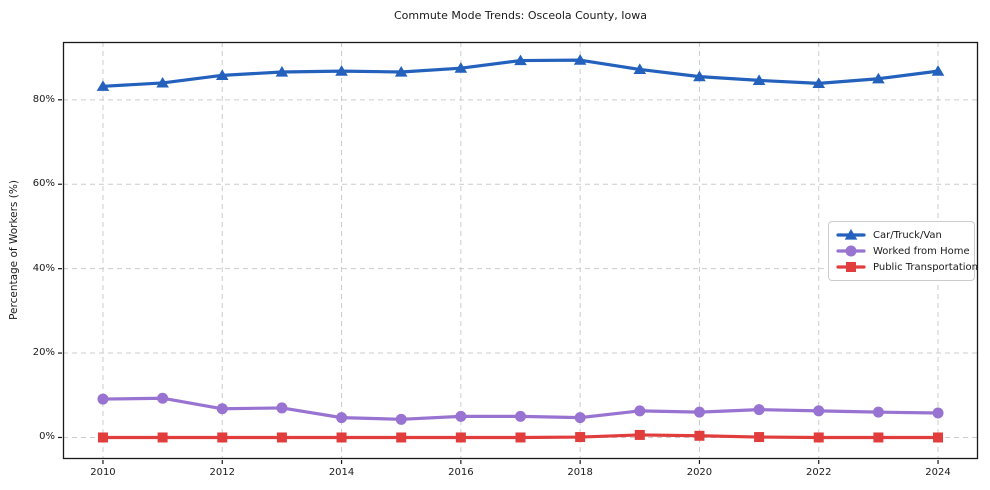 This screenshot has width=990, height=490. I want to click on legend-item-car-truck-van: Car/Truck/Van, so click(901, 235).